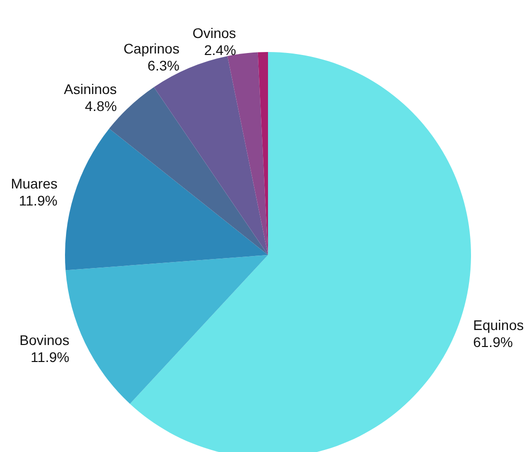 This screenshot has height=452, width=525. Describe the element at coordinates (214, 33) in the screenshot. I see `slice-label: Ovinos` at that location.